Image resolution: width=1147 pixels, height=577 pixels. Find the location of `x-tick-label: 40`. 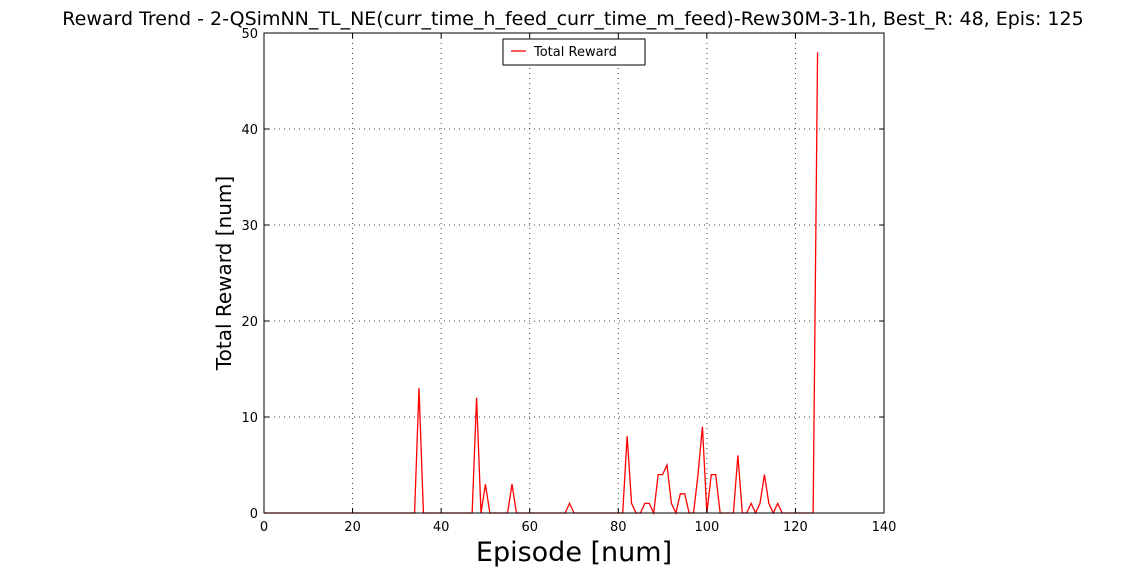

x-tick-label: 40 is located at coordinates (441, 527).